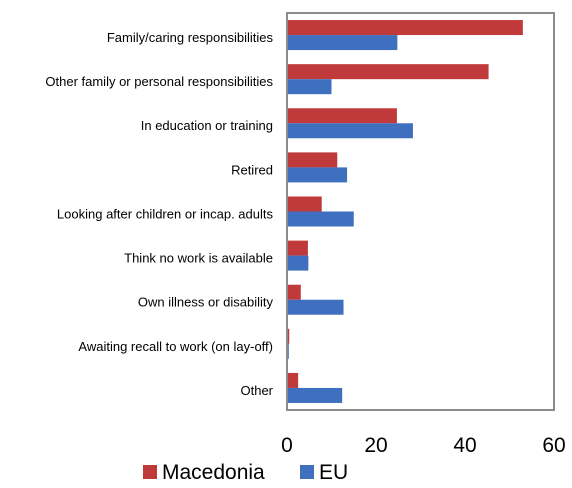 The width and height of the screenshot is (572, 488). I want to click on x-tick-label: 40, so click(464, 445).